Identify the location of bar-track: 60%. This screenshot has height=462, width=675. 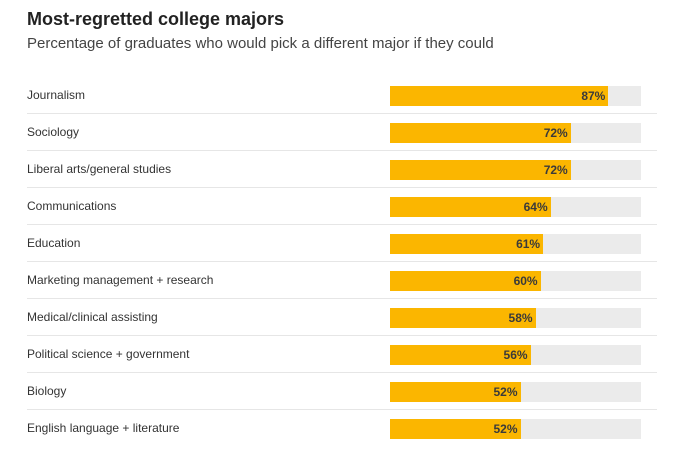
(515, 281).